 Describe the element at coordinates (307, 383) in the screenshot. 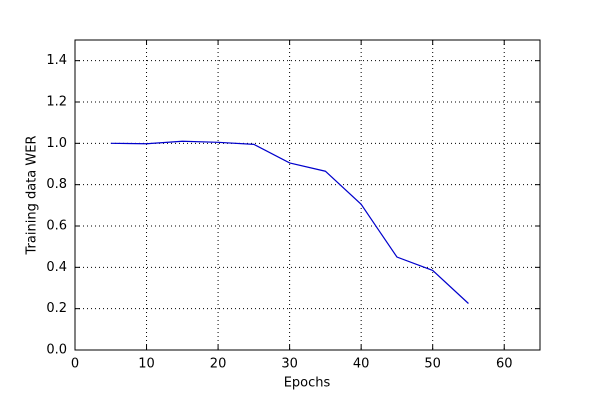

I see `x-axis-label: Epochs` at that location.